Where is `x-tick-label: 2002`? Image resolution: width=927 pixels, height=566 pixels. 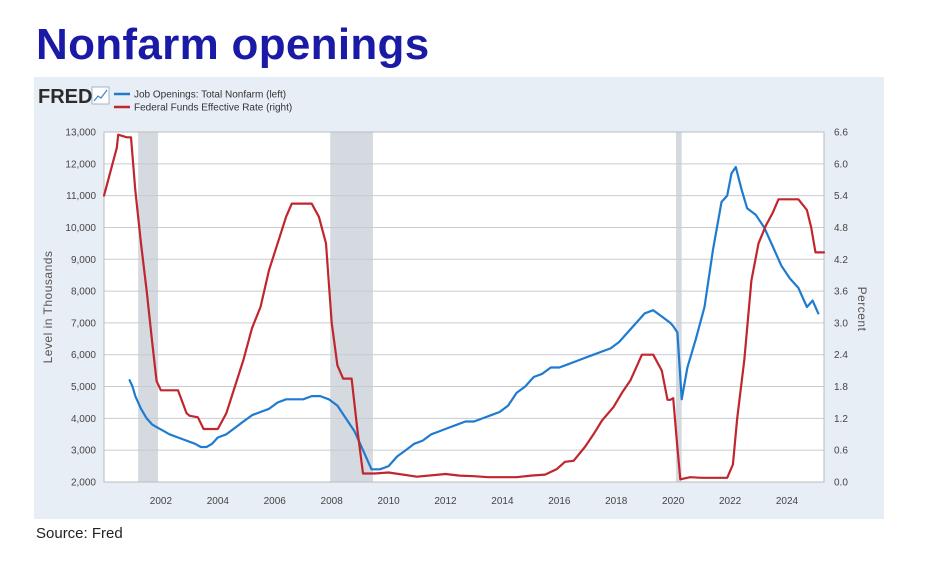 x-tick-label: 2002 is located at coordinates (161, 501).